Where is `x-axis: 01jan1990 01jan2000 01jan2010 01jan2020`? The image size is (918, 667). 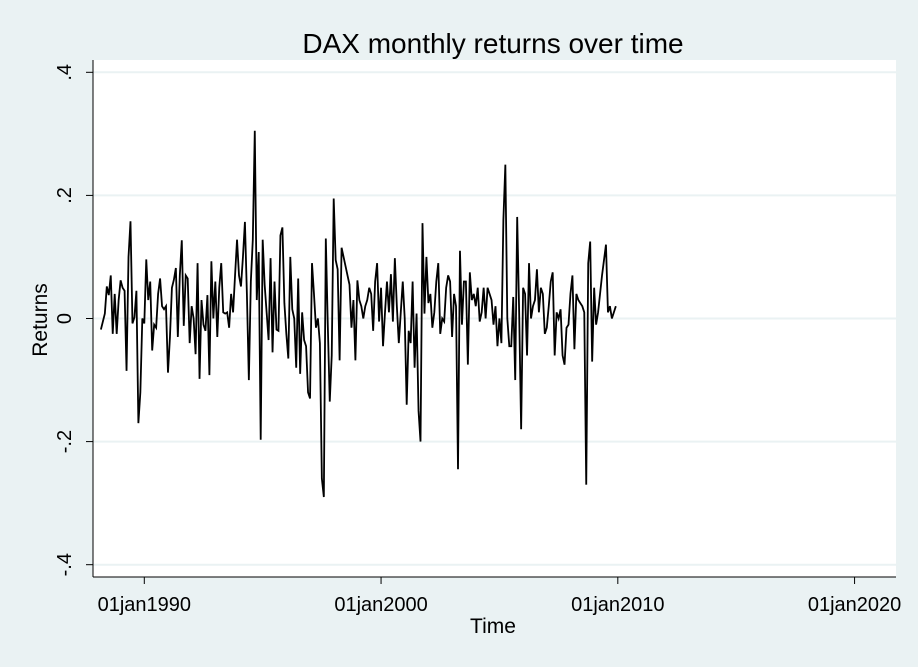 x-axis: 01jan1990 01jan2000 01jan2010 01jan2020 is located at coordinates (497, 596).